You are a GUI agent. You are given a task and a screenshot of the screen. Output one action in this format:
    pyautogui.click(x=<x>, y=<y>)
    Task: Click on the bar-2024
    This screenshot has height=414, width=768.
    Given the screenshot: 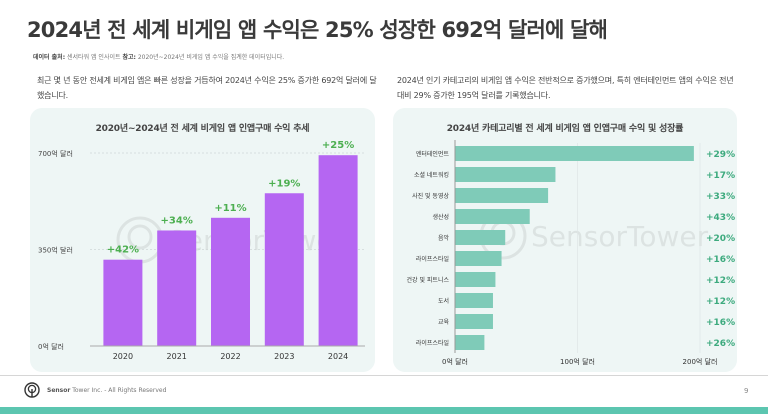 What is the action you would take?
    pyautogui.click(x=338, y=250)
    